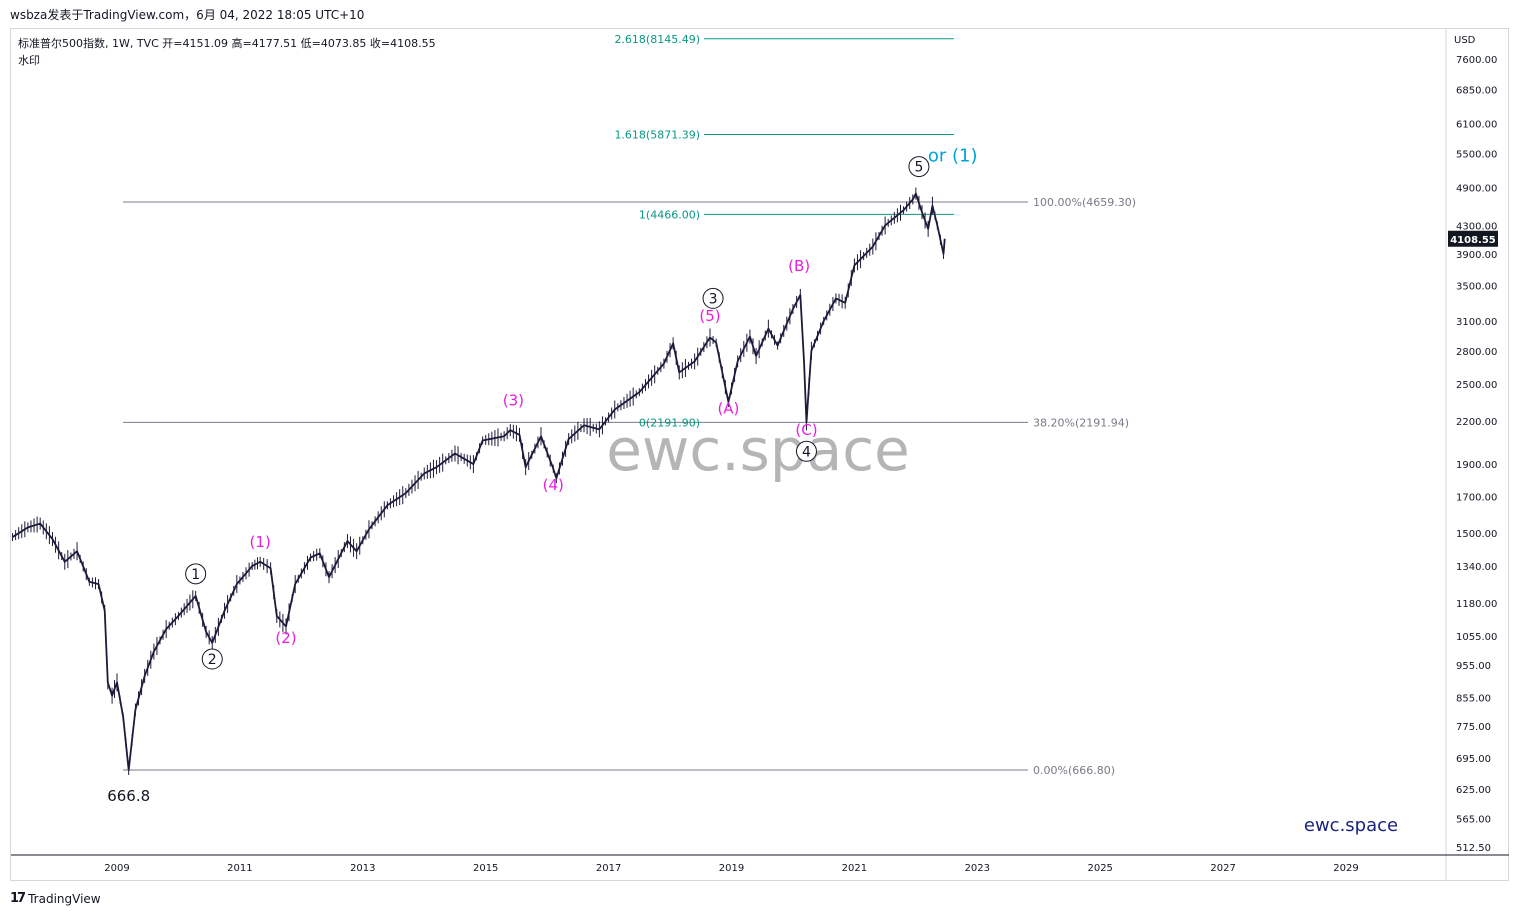 This screenshot has height=917, width=1520. What do you see at coordinates (1476, 188) in the screenshot?
I see `y-tick-label: 4900.00` at bounding box center [1476, 188].